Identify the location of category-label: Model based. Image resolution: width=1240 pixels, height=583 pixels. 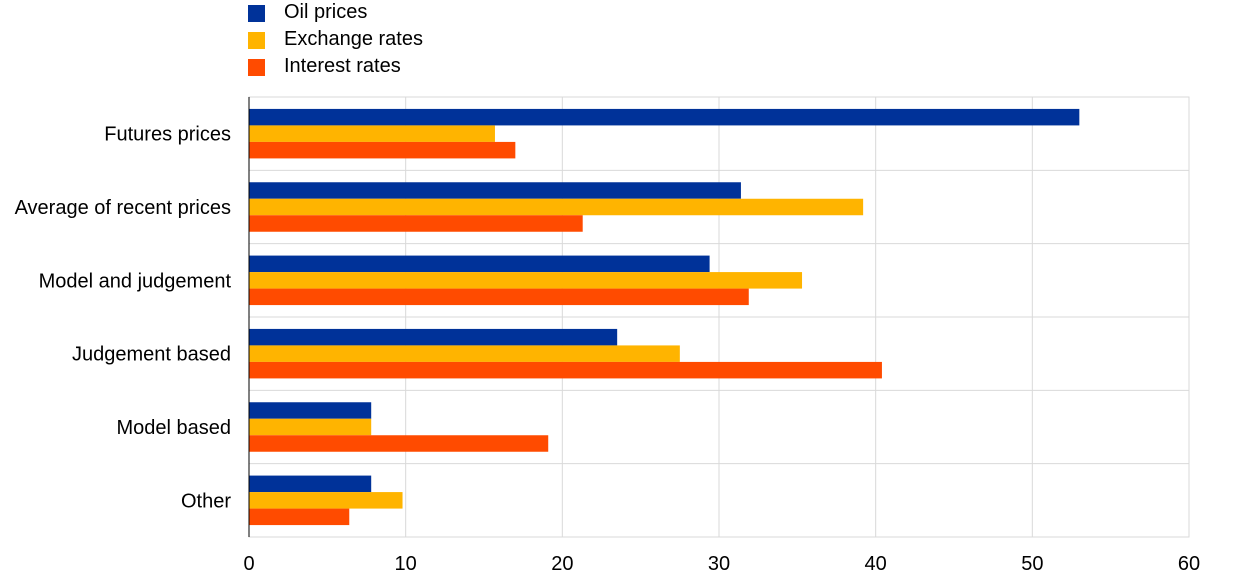
(173, 428).